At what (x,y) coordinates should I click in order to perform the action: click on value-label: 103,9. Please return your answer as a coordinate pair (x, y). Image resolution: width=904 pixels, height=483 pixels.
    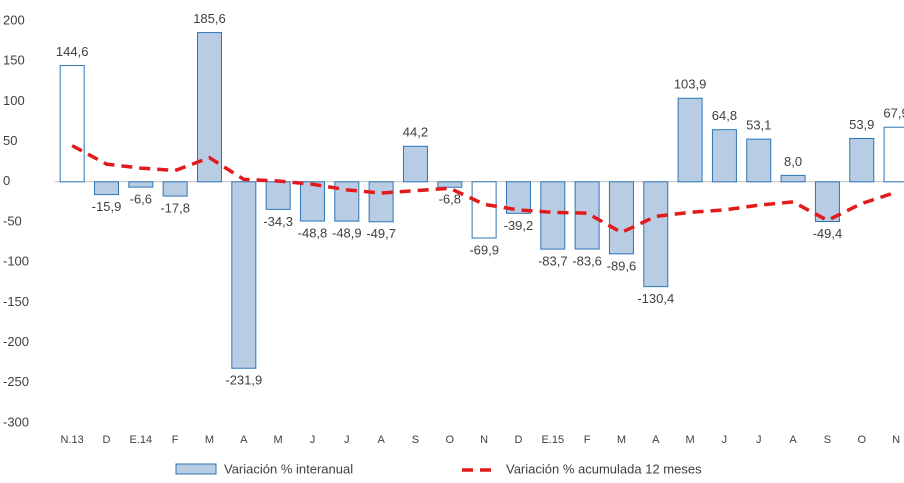
    Looking at the image, I should click on (690, 84).